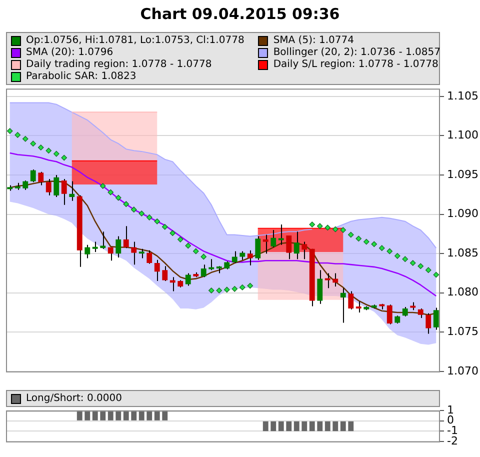 The width and height of the screenshot is (480, 457). What do you see at coordinates (119, 64) in the screenshot?
I see `legend-label: Daily trading region: 1.0778 - 1.0778` at bounding box center [119, 64].